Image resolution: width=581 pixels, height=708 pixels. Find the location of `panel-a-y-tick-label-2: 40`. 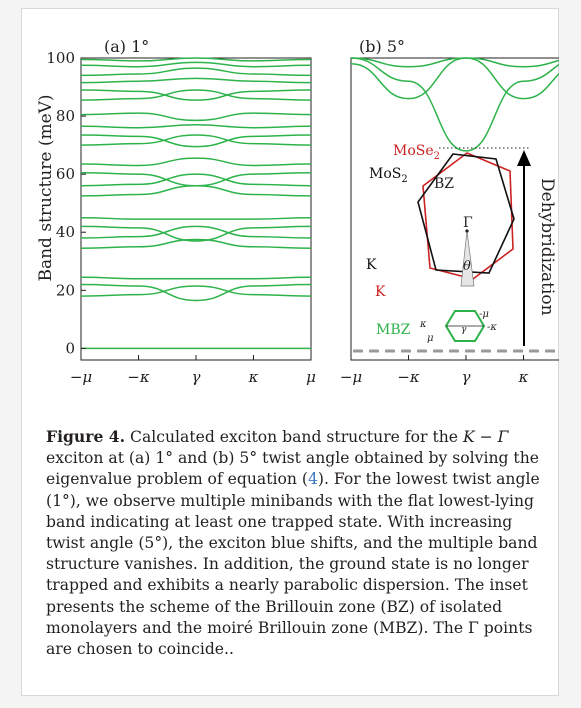

panel-a-y-tick-label-2: 40 is located at coordinates (65, 232).